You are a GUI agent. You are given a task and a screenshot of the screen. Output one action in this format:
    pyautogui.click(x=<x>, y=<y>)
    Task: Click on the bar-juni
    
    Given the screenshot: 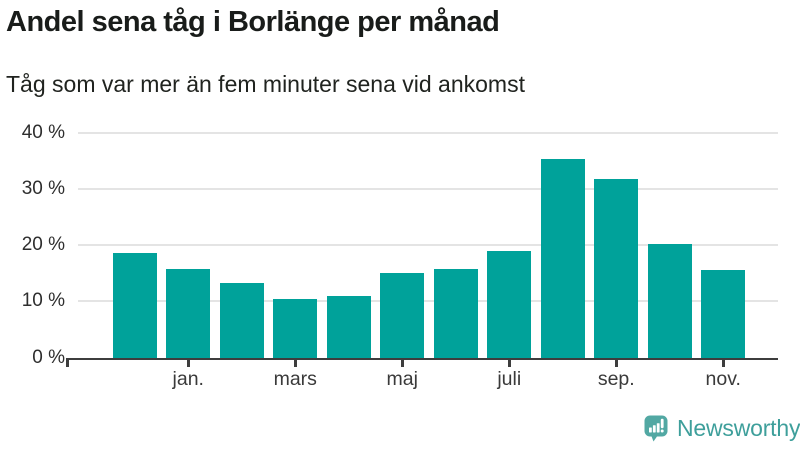 What is the action you would take?
    pyautogui.click(x=455, y=313)
    